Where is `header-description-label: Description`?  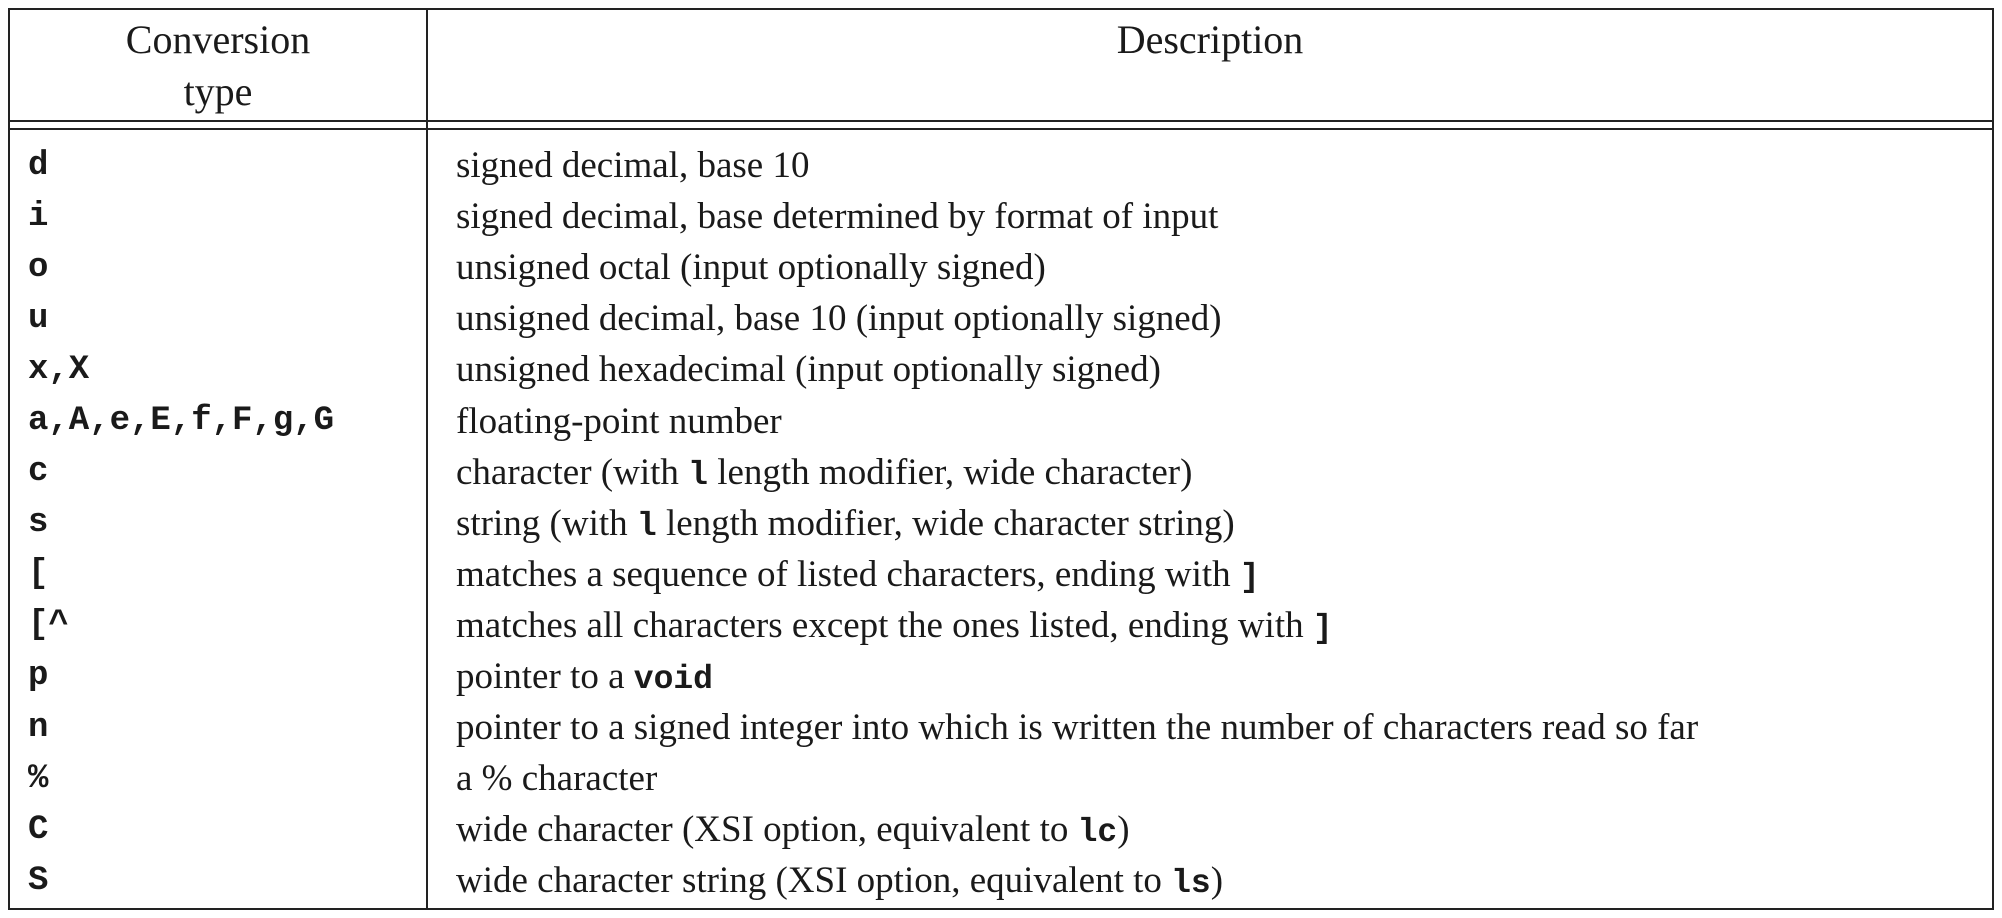
header-description-label: Description is located at coordinates (1210, 39).